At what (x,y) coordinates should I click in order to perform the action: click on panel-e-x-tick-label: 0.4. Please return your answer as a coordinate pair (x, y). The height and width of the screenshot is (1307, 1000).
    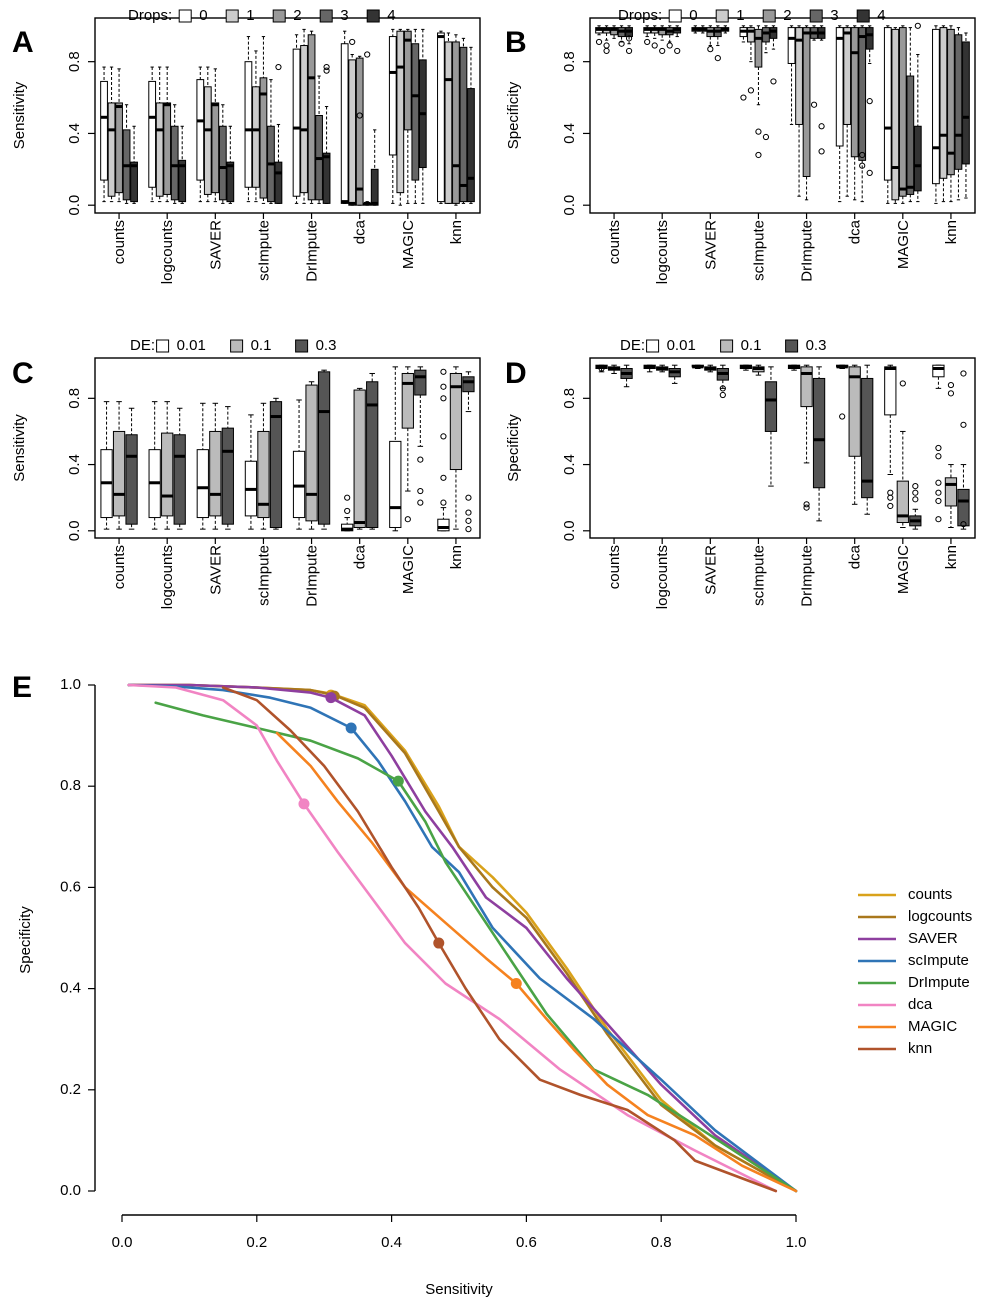
    Looking at the image, I should click on (391, 1242).